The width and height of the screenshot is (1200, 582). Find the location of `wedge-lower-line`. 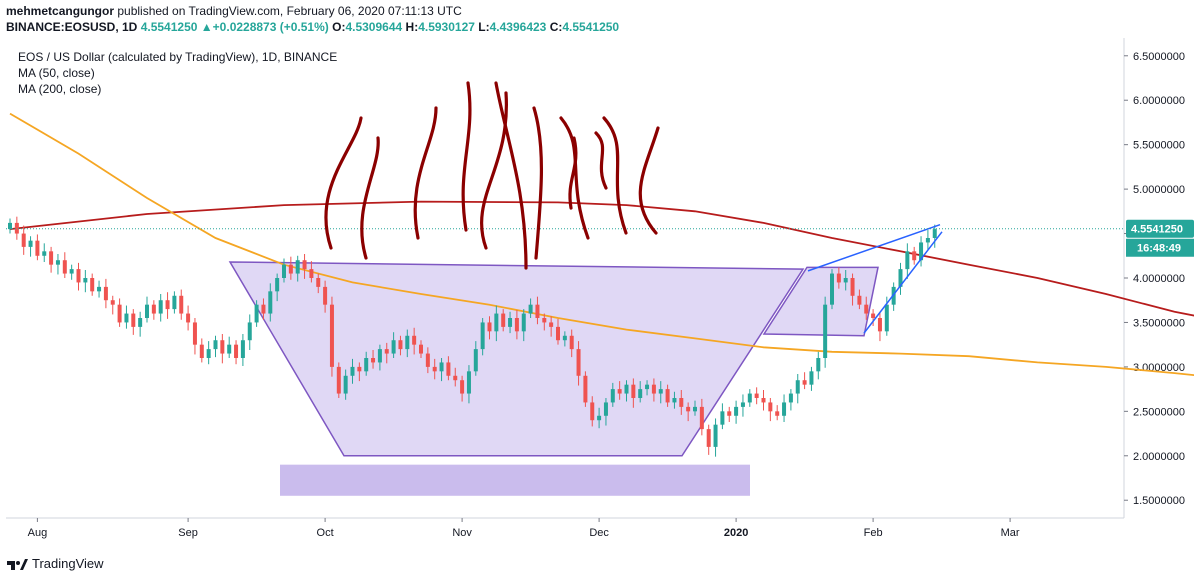

wedge-lower-line is located at coordinates (903, 282).